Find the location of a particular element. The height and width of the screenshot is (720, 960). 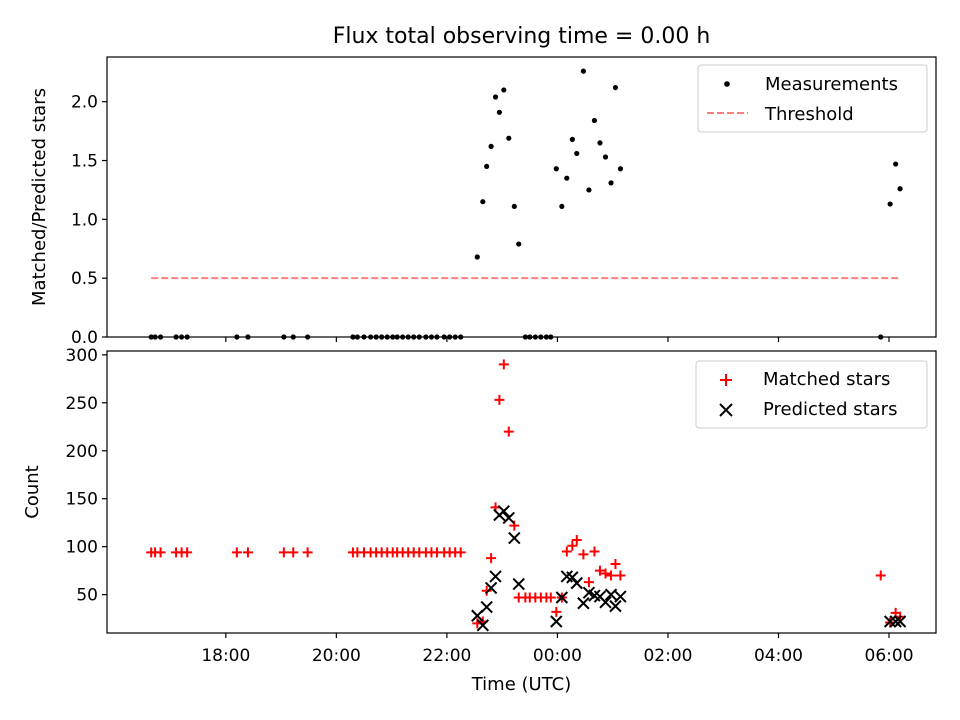

legend-threshold-label: Threshold is located at coordinates (809, 114).